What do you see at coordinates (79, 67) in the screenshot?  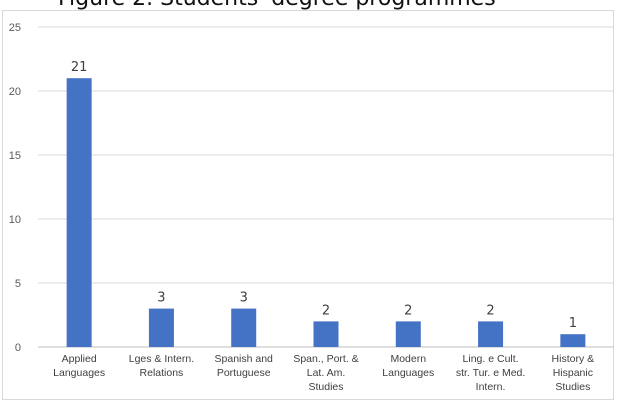 I see `data-label-0: 21` at bounding box center [79, 67].